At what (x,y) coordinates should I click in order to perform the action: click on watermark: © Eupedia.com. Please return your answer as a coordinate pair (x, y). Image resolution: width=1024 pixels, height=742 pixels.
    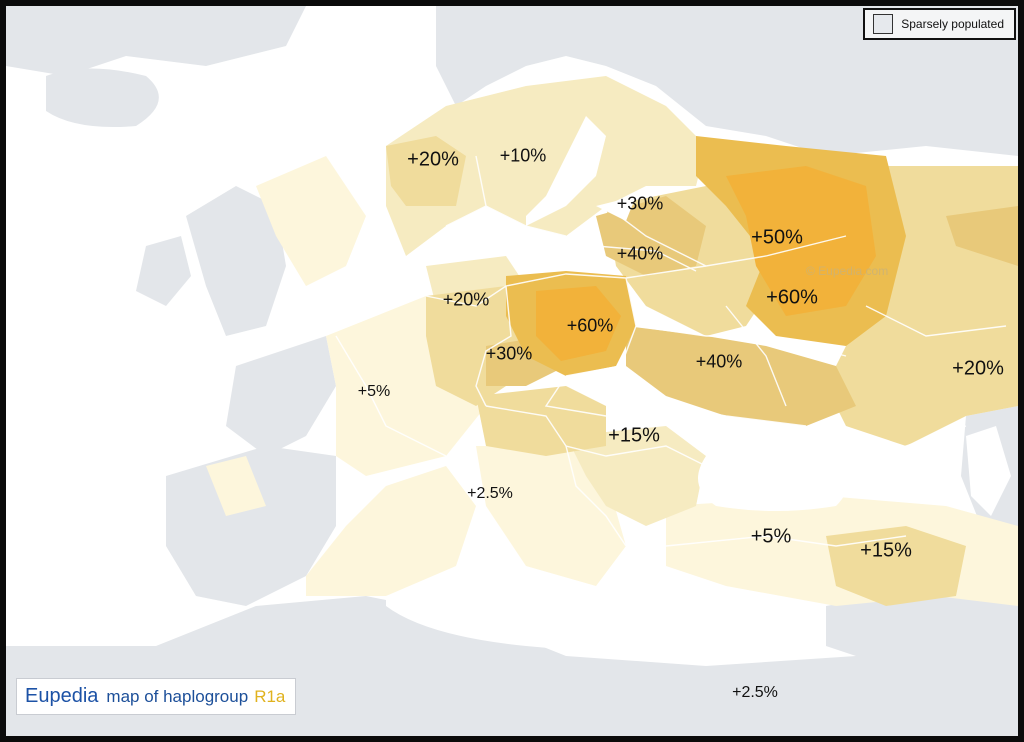
    Looking at the image, I should click on (847, 271).